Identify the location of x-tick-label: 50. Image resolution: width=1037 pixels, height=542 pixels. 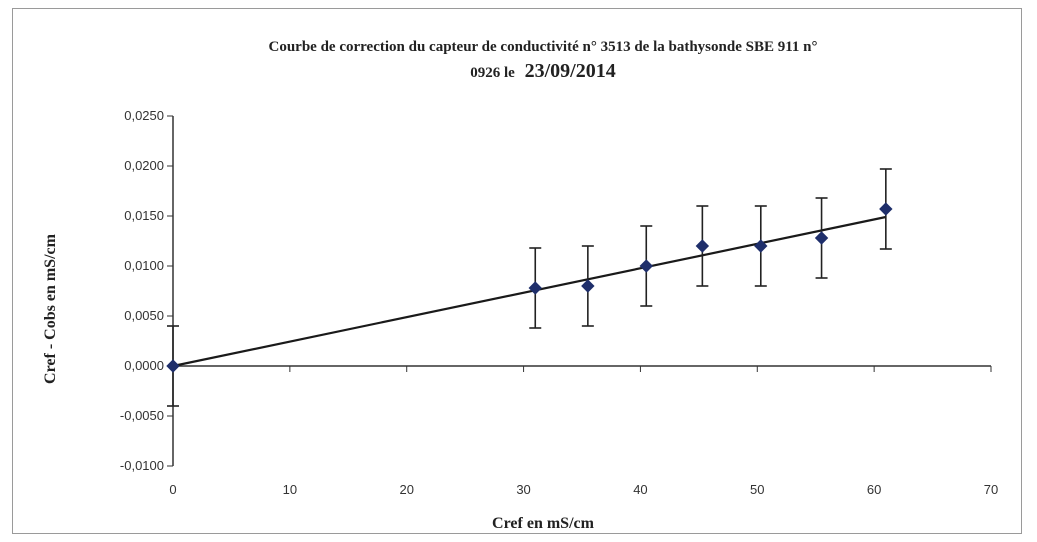
(757, 489).